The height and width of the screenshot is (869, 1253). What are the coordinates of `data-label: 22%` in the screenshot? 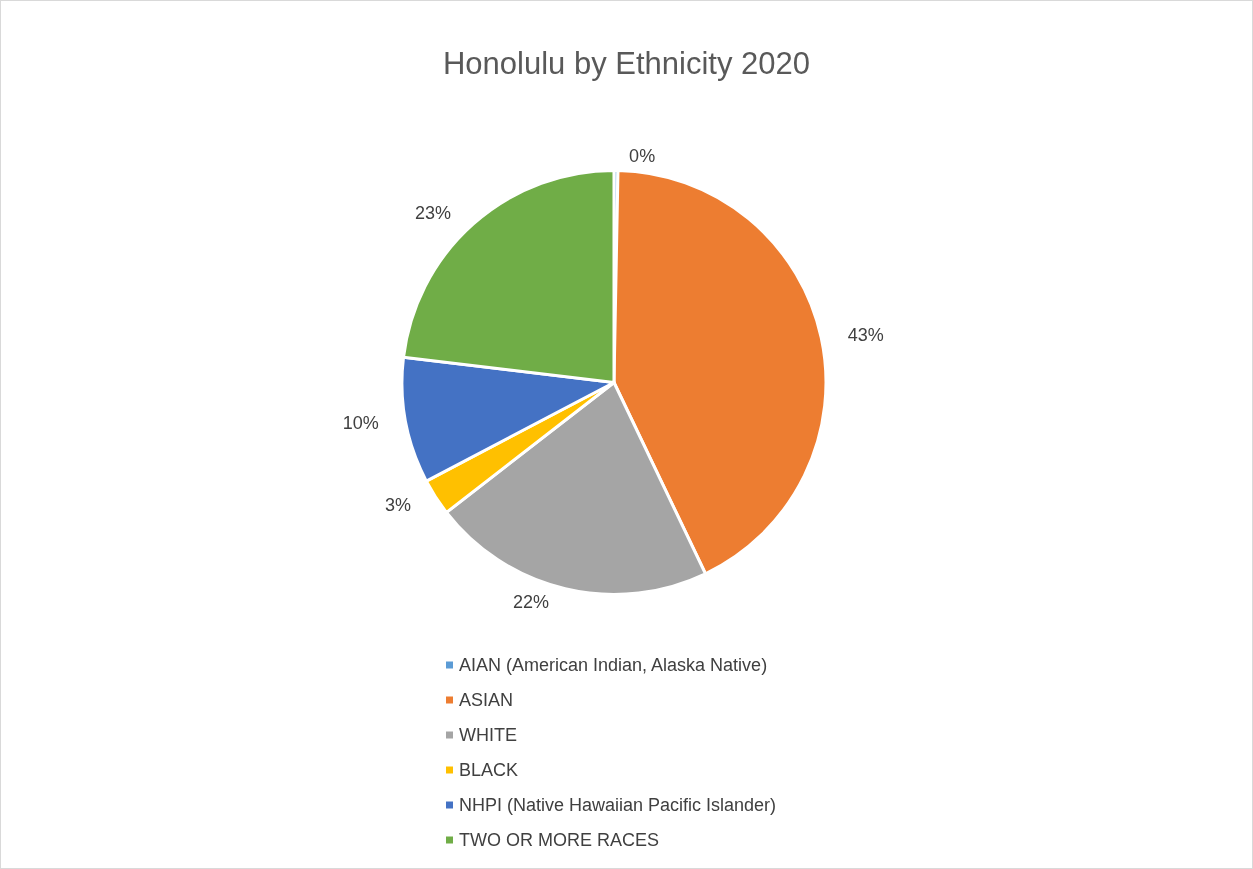 It's located at (530, 602).